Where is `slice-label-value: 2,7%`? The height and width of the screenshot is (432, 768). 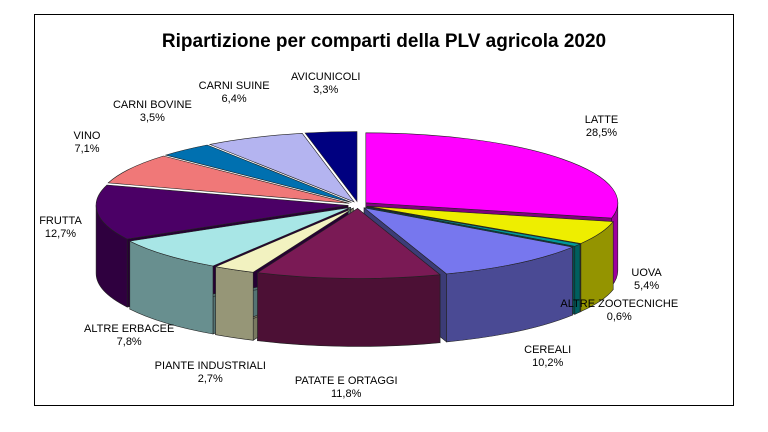 slice-label-value: 2,7% is located at coordinates (210, 378).